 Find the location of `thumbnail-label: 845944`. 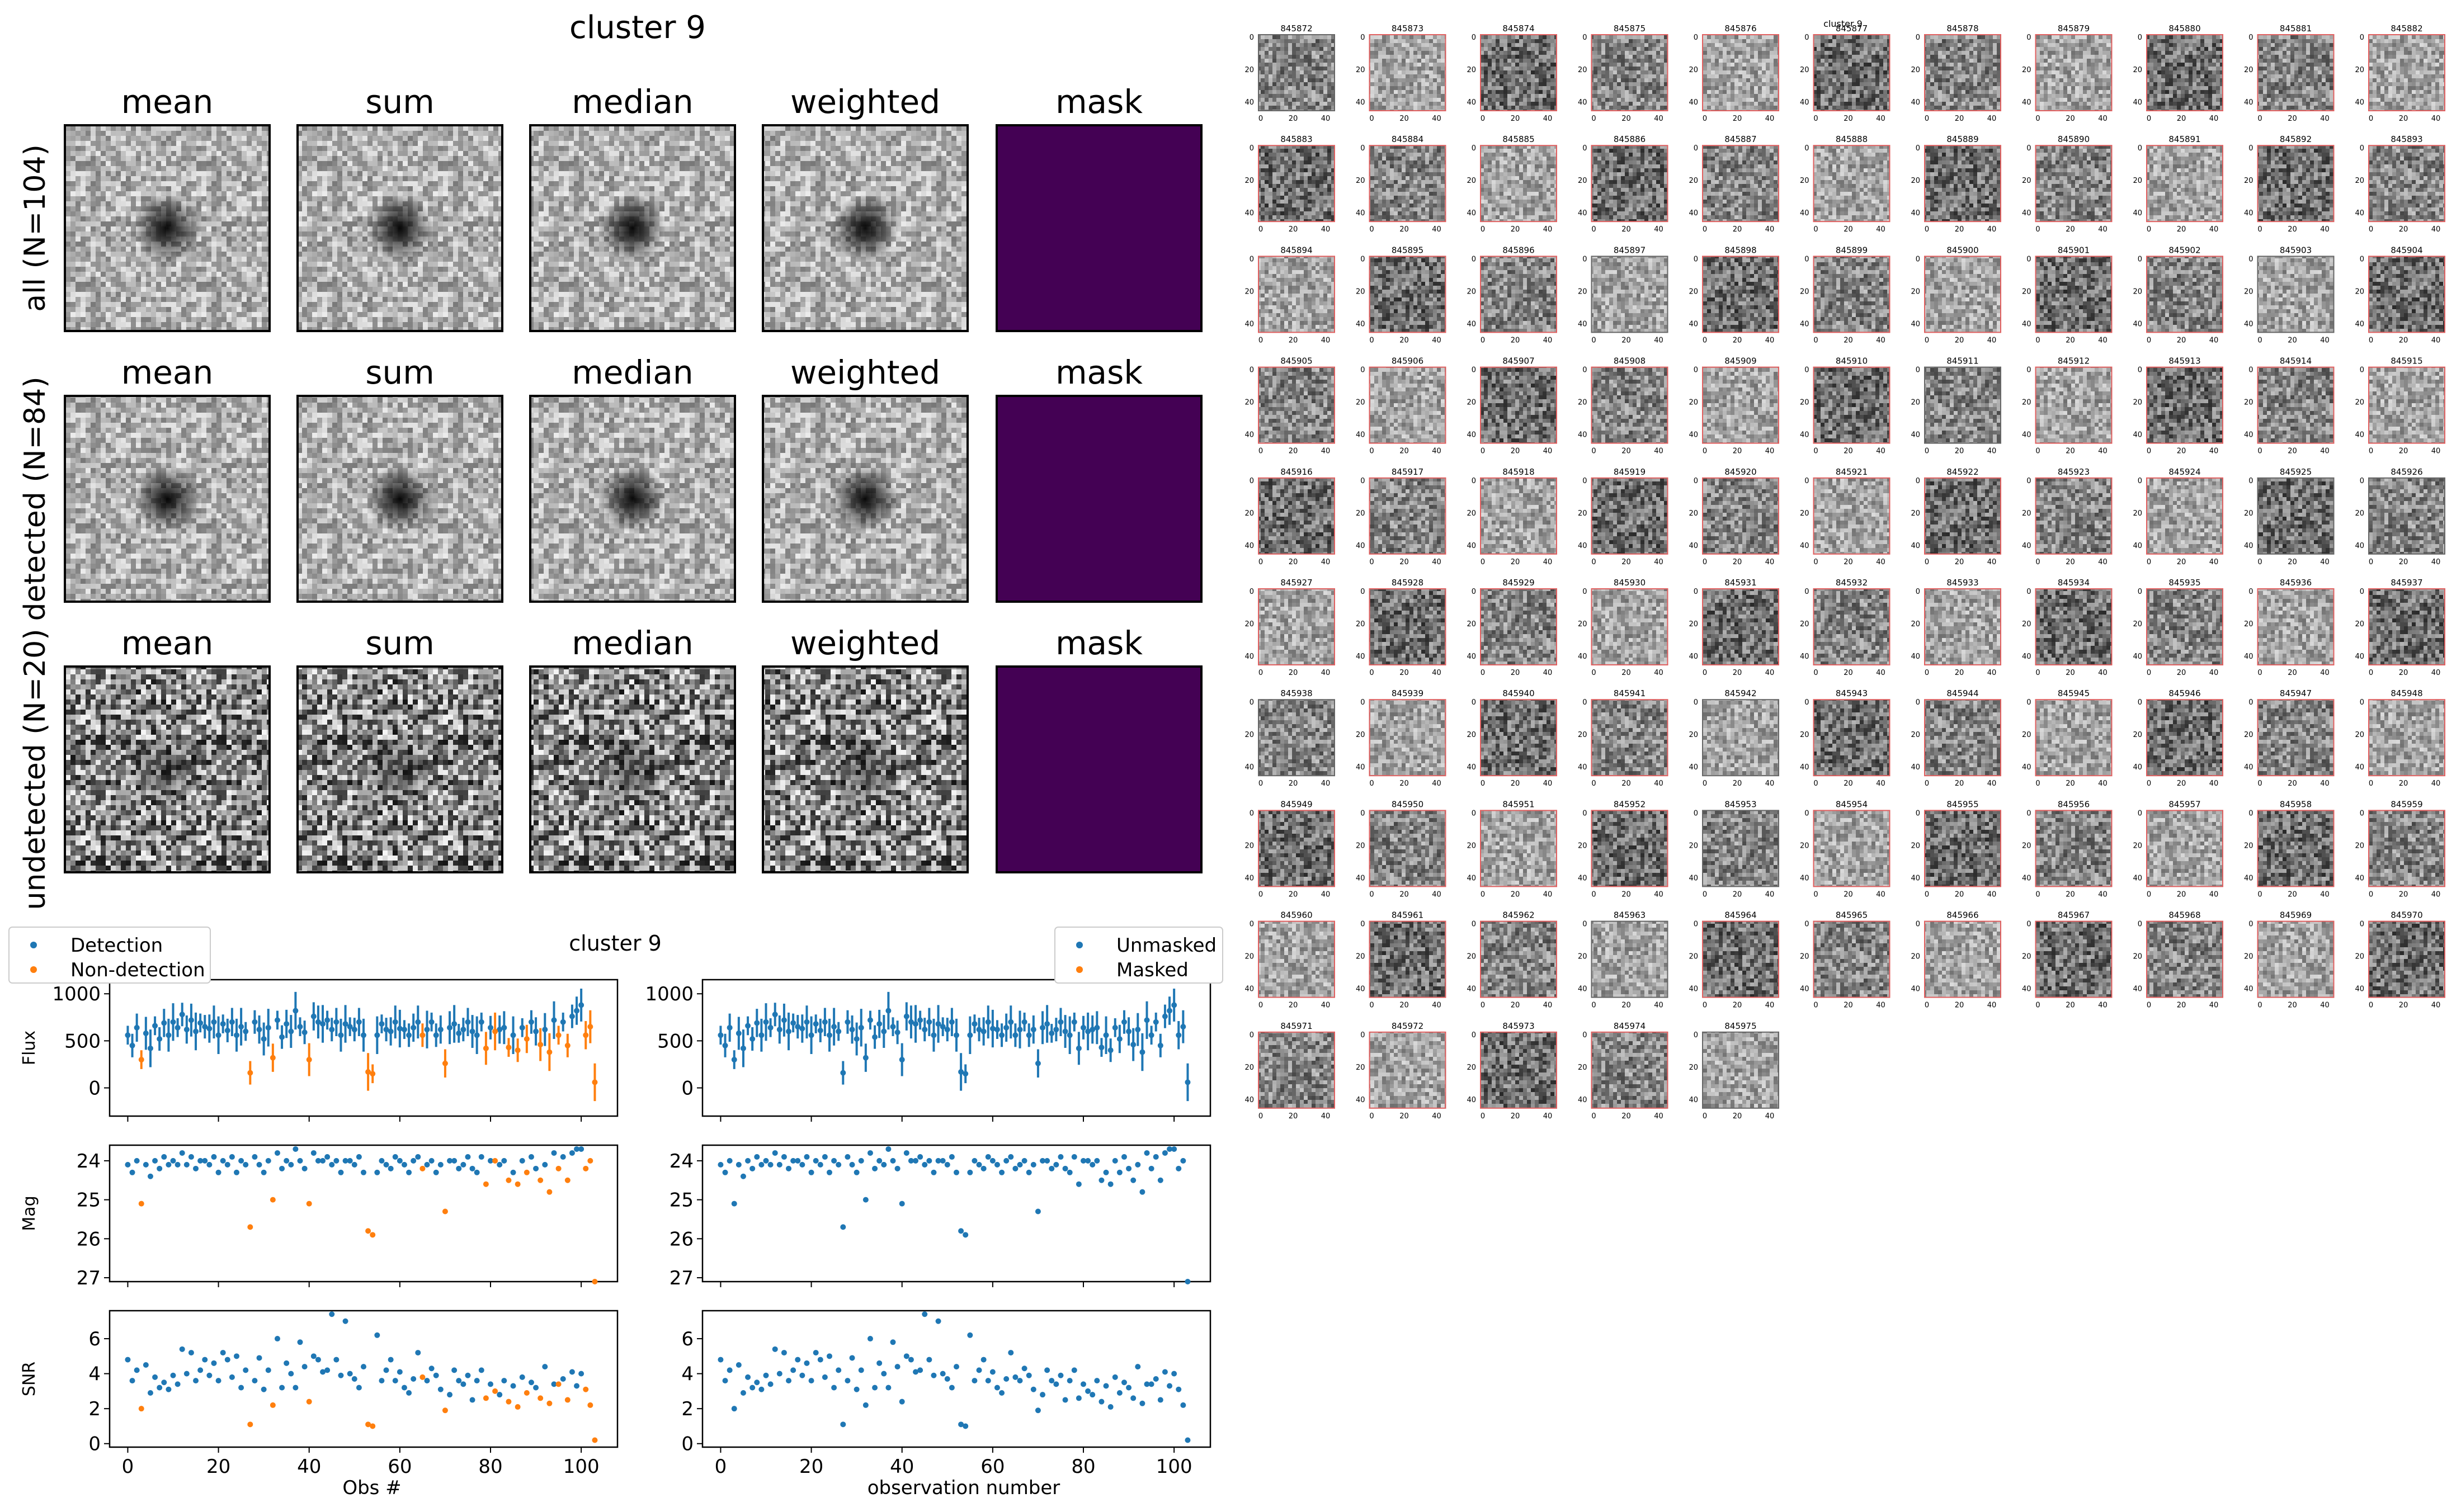

thumbnail-label: 845944 is located at coordinates (1962, 693).